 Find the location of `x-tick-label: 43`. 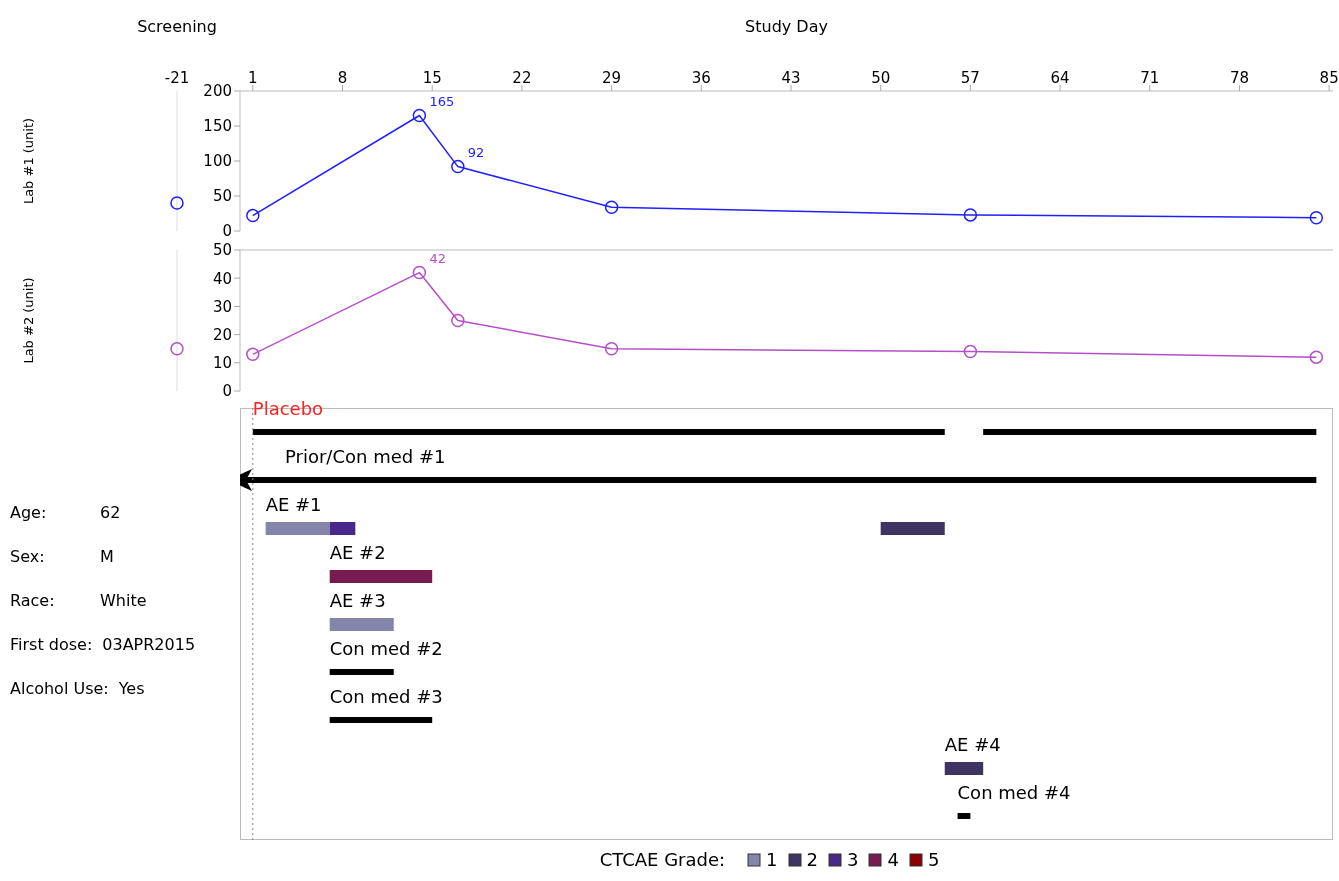

x-tick-label: 43 is located at coordinates (791, 78).